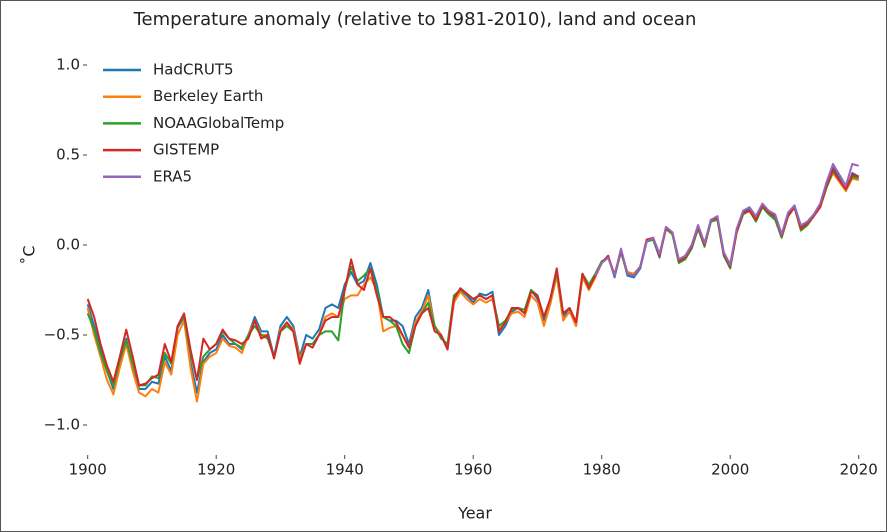 Image resolution: width=887 pixels, height=532 pixels. I want to click on y-axis-label: ˚C, so click(29, 254).